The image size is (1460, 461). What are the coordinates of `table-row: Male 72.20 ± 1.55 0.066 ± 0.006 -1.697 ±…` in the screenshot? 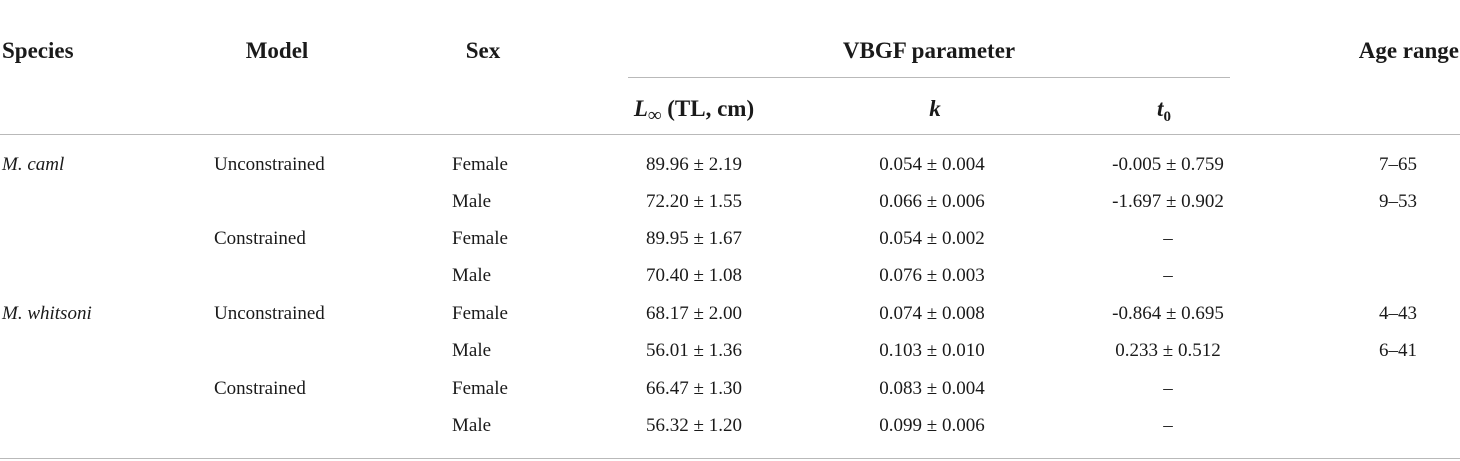 It's located at (730, 207).